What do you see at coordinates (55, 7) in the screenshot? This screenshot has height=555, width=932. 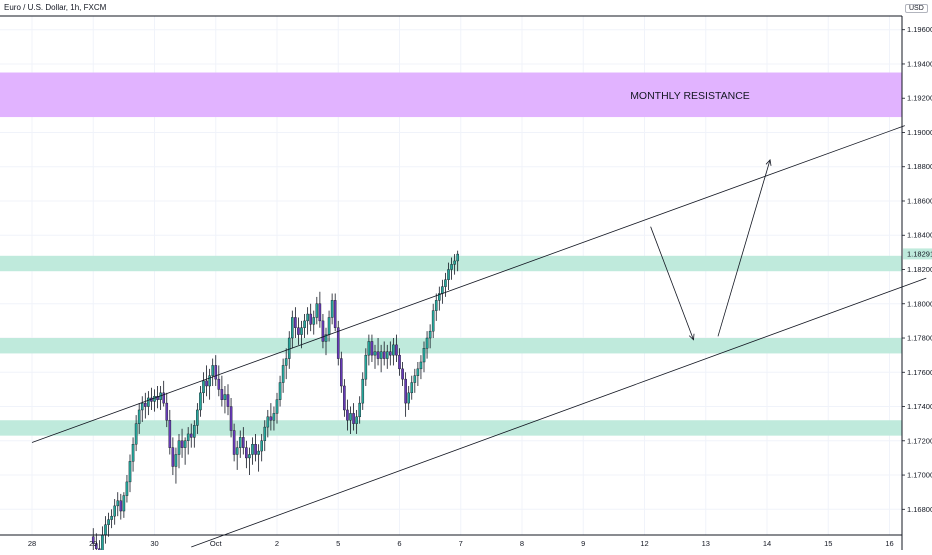 I see `chart-title: Euro / U.S. Dollar, 1h, FXCM` at bounding box center [55, 7].